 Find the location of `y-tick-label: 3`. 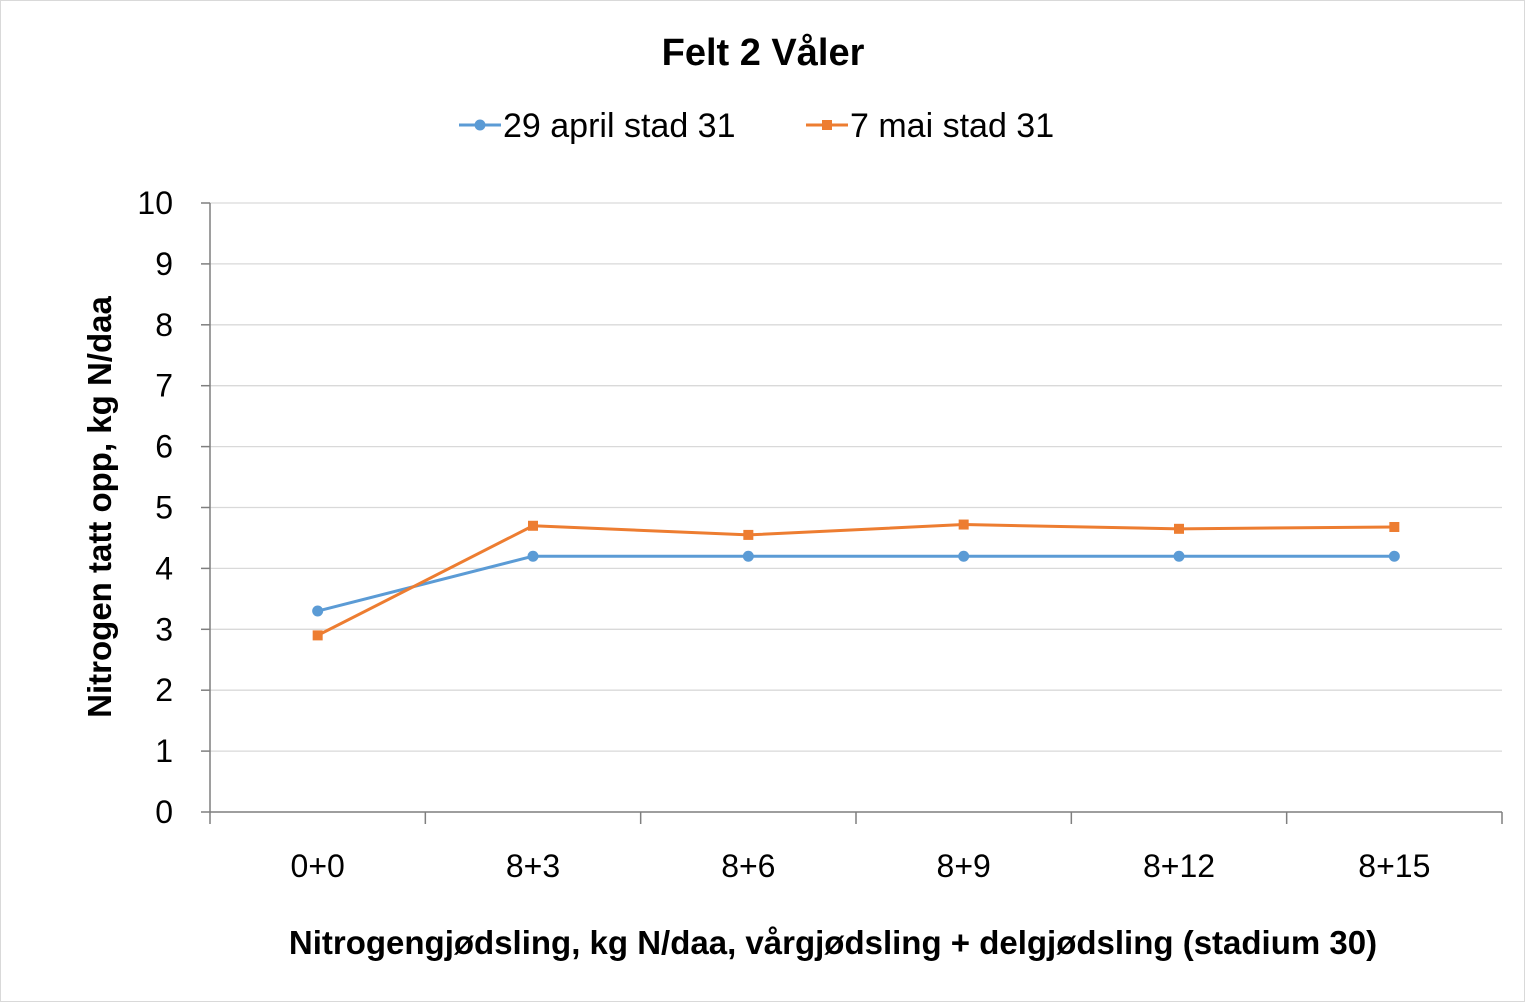

y-tick-label: 3 is located at coordinates (164, 629).